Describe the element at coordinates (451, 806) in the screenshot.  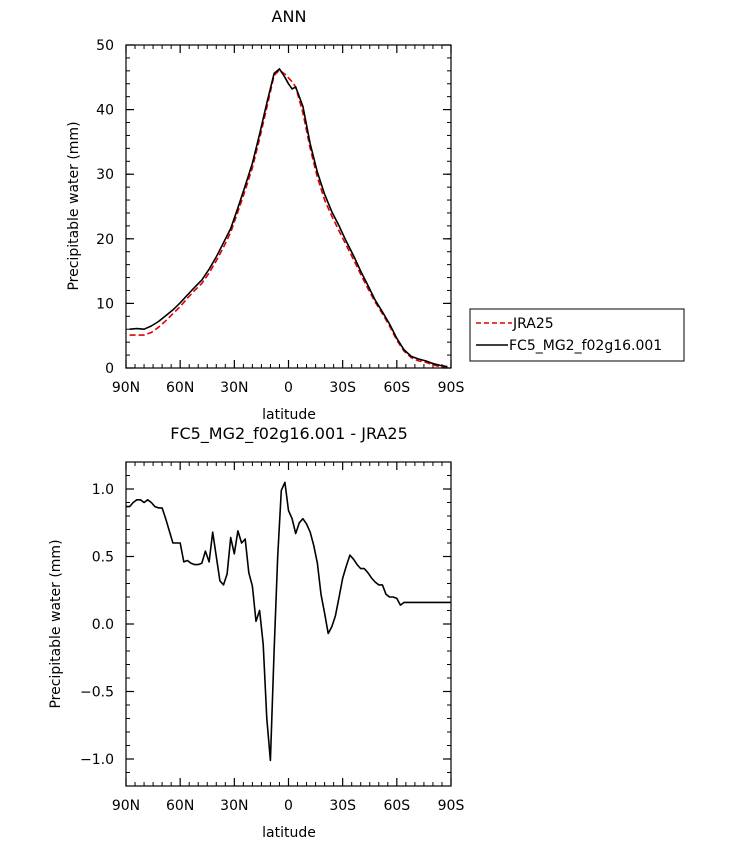
I see `bot-x-tick-label: 90S` at that location.